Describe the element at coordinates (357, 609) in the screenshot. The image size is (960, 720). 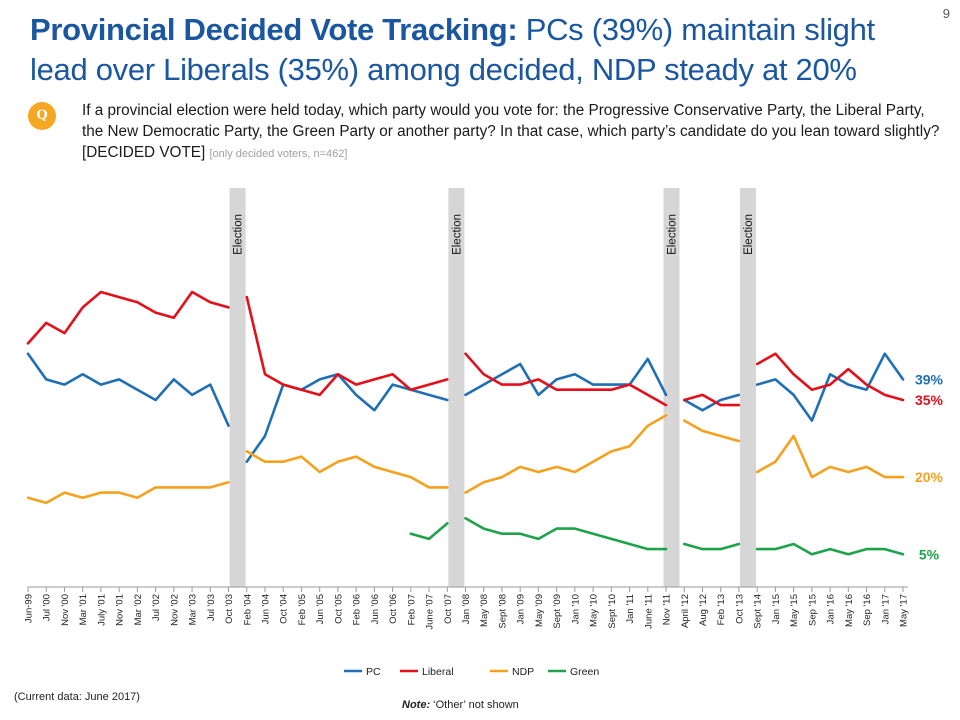
I see `x-tick-label: Feb '06` at that location.